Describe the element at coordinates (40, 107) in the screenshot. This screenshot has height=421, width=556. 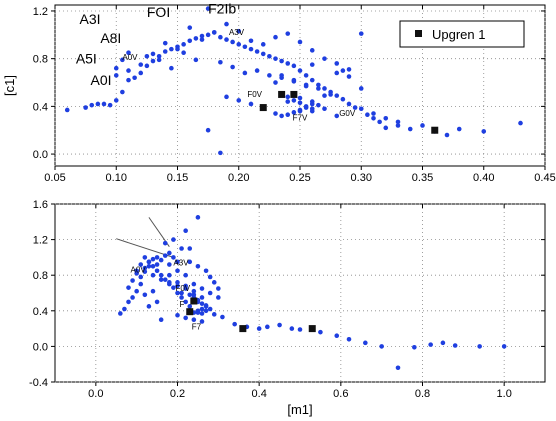
I see `y-tick-label: 0.4` at that location.